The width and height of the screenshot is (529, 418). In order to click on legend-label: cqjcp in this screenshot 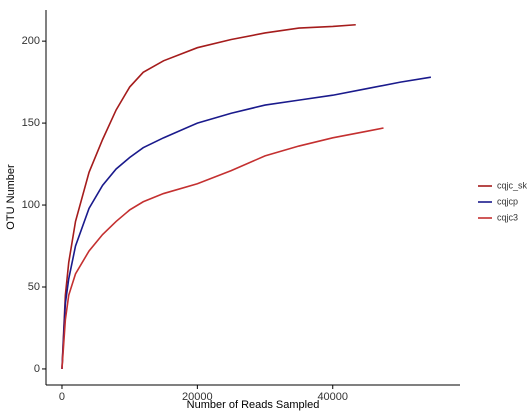, I will do `click(507, 201)`.